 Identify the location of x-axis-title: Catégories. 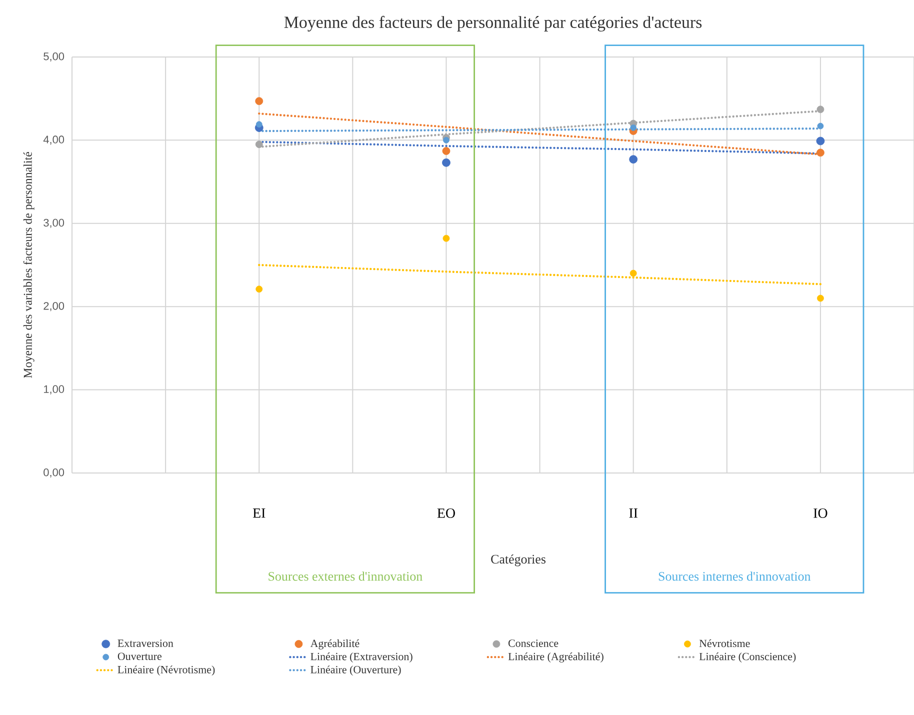
(518, 560).